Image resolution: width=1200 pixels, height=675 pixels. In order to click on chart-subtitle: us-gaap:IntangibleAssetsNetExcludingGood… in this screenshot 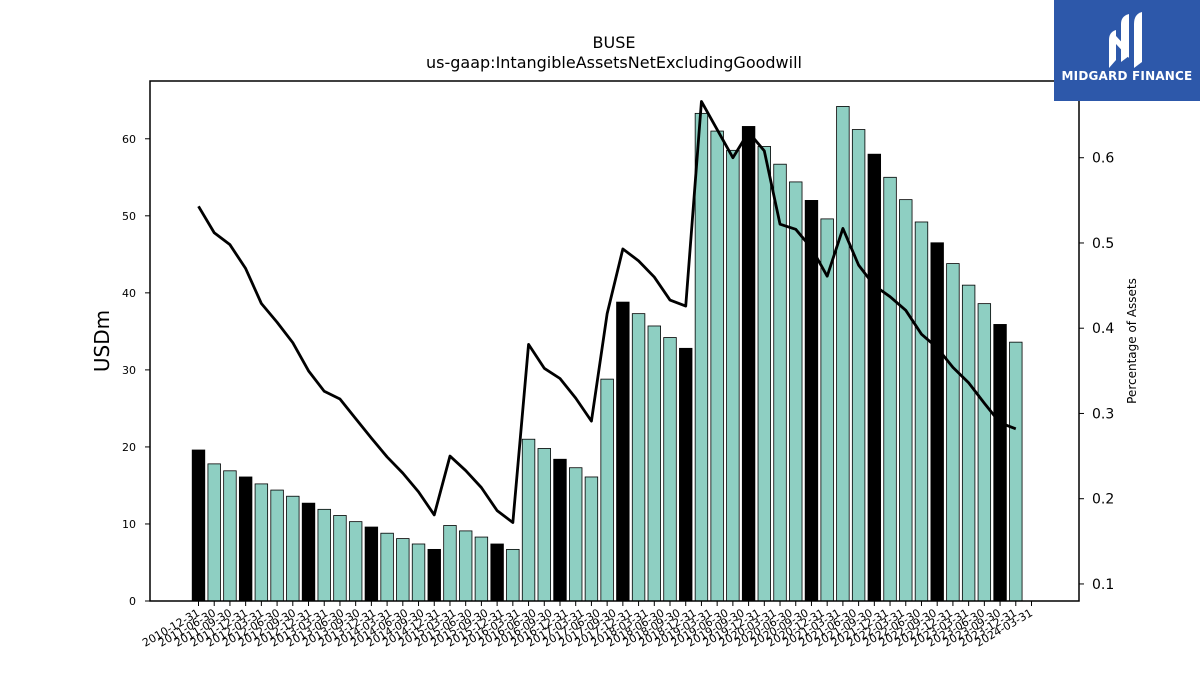, I will do `click(614, 62)`.